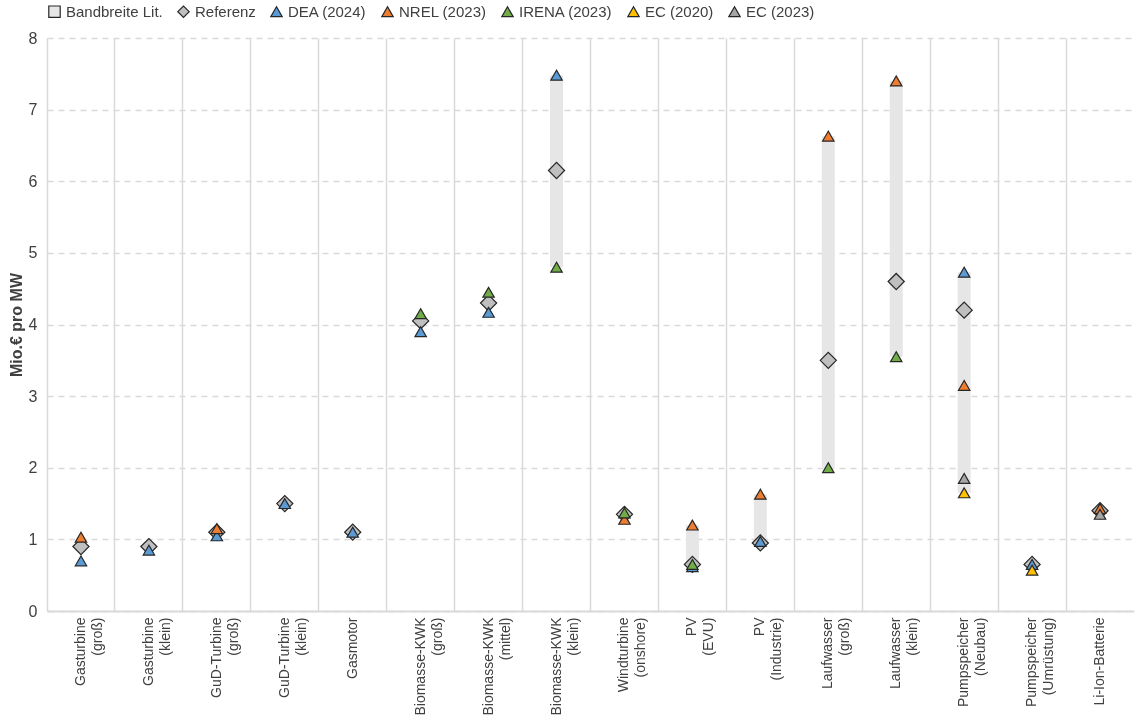 The height and width of the screenshot is (722, 1146). Describe the element at coordinates (16, 324) in the screenshot. I see `y-axis-title: Mio.€ pro MW` at that location.